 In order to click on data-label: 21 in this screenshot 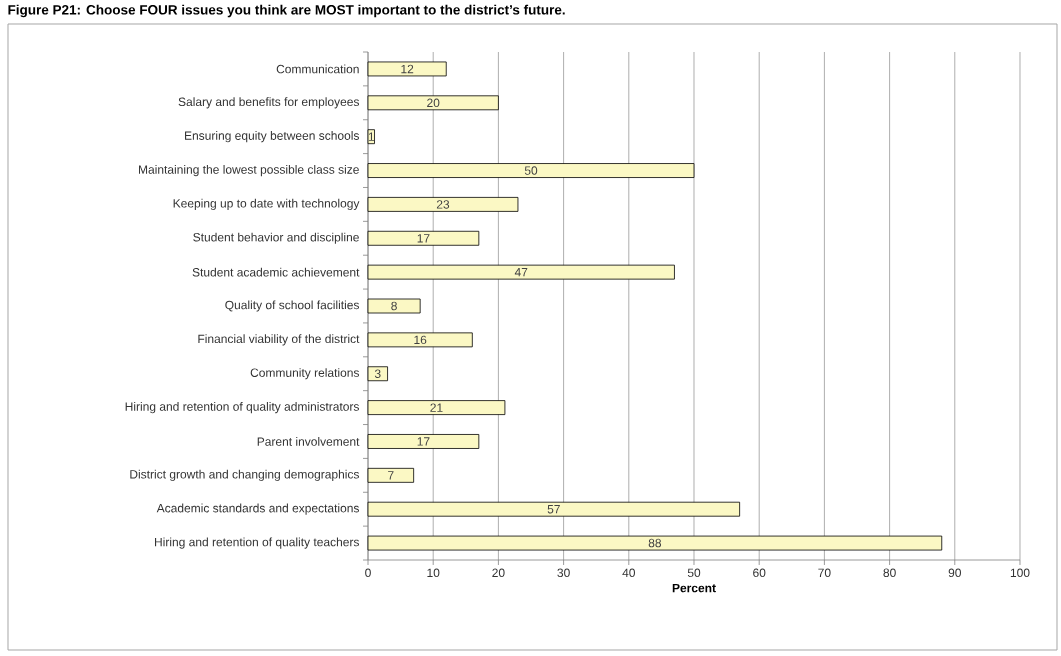, I will do `click(436, 407)`.